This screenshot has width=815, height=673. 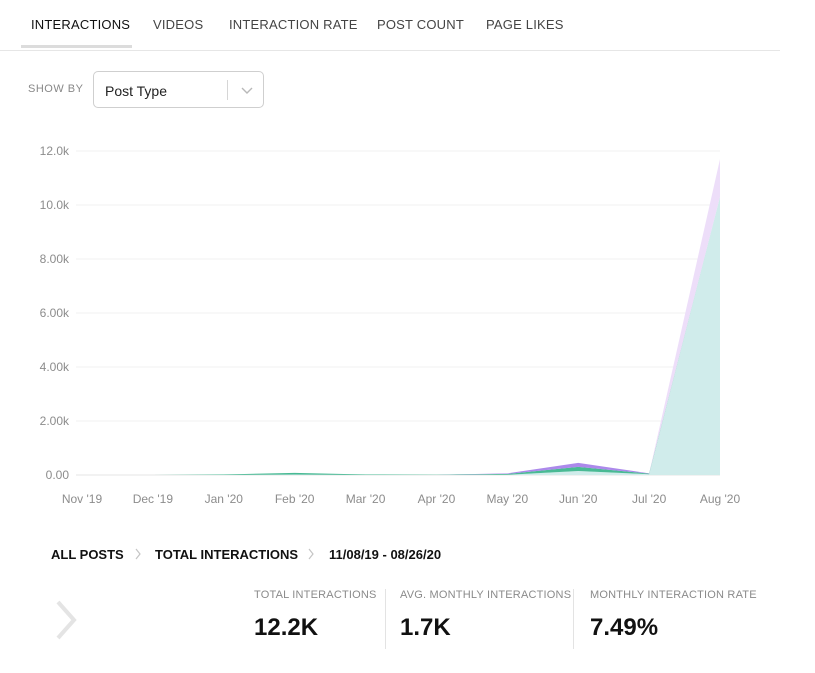 I want to click on show-by-label: SHOW BY, so click(x=56, y=89).